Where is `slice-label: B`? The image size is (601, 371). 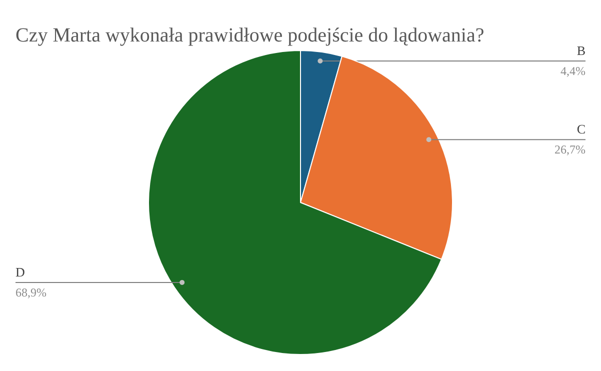
slice-label: B is located at coordinates (581, 50).